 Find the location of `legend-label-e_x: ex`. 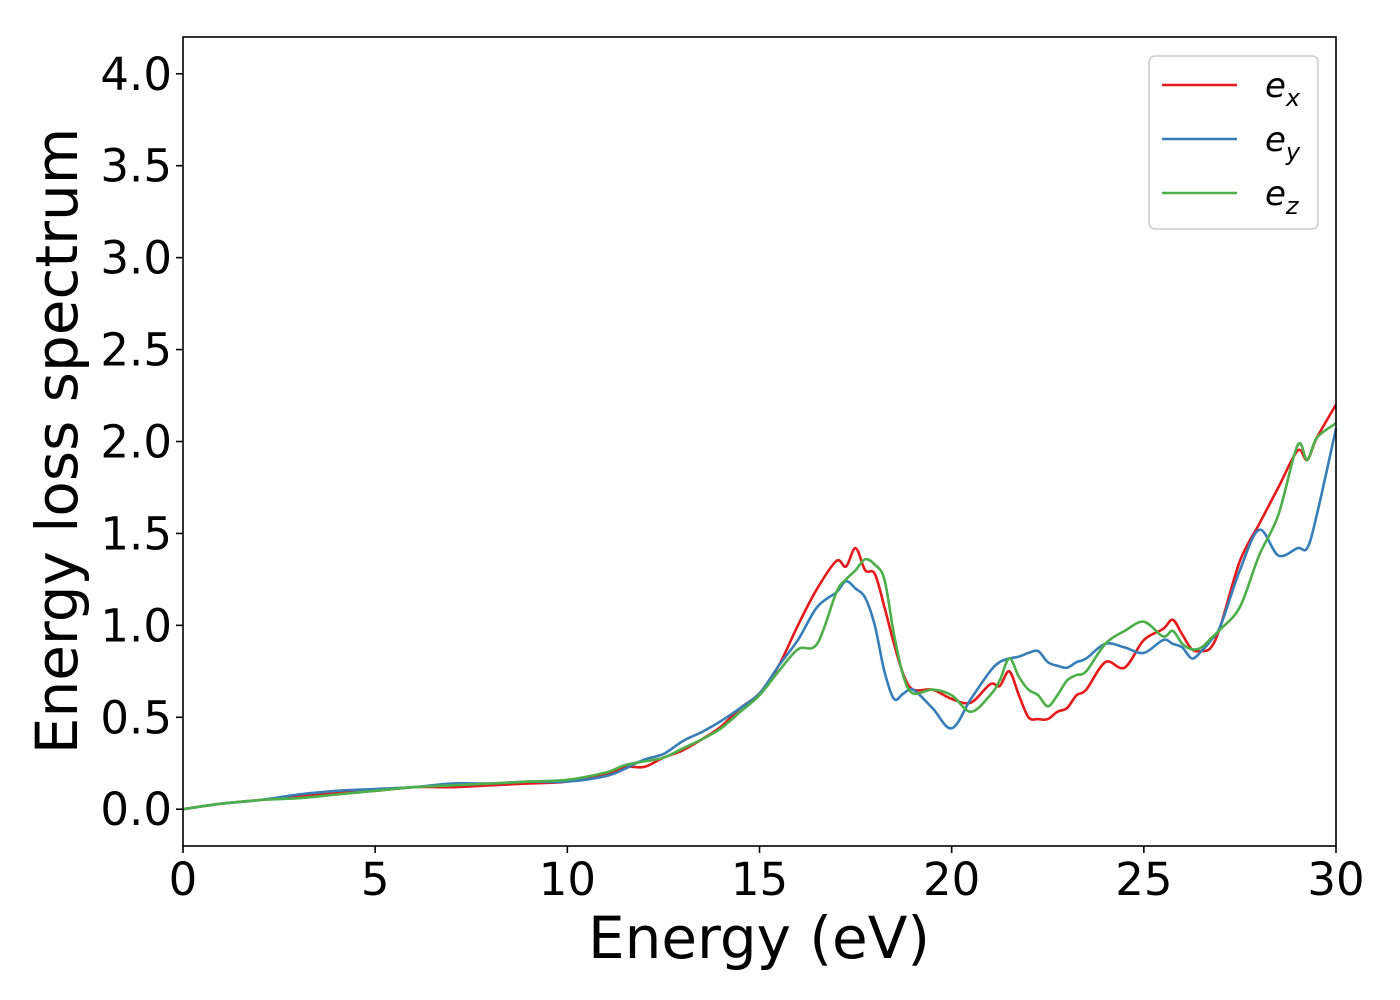

legend-label-e_x: ex is located at coordinates (1283, 89).